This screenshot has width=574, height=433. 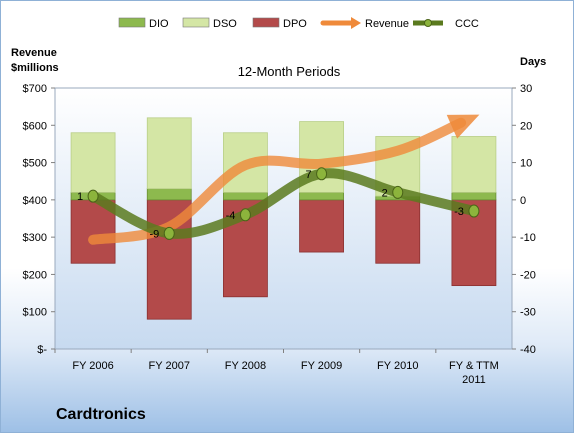 What do you see at coordinates (528, 238) in the screenshot?
I see `right-tick-label: -10` at bounding box center [528, 238].